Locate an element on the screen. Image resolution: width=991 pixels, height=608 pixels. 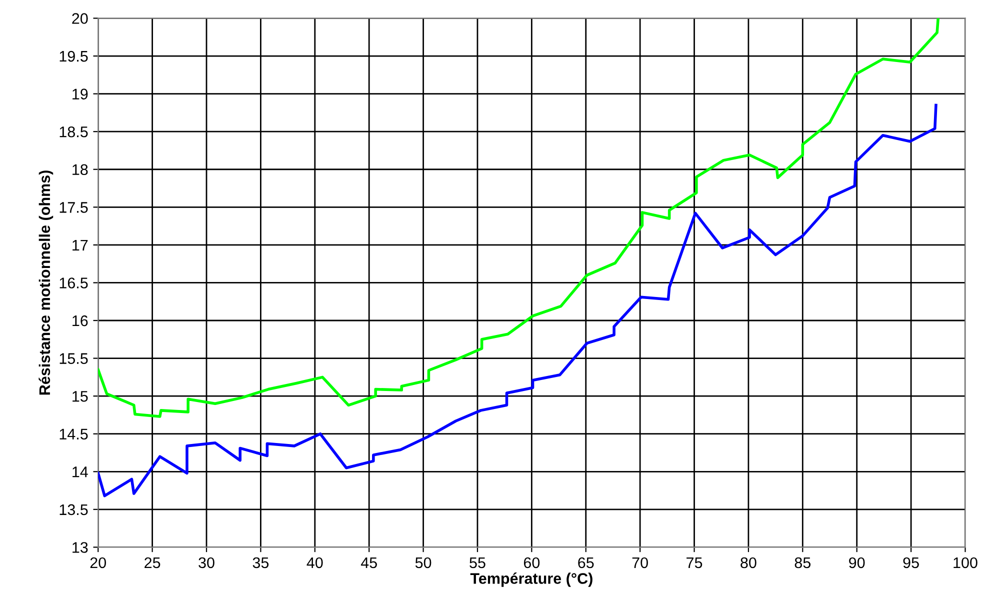
y-tick-label: 19 is located at coordinates (80, 94).